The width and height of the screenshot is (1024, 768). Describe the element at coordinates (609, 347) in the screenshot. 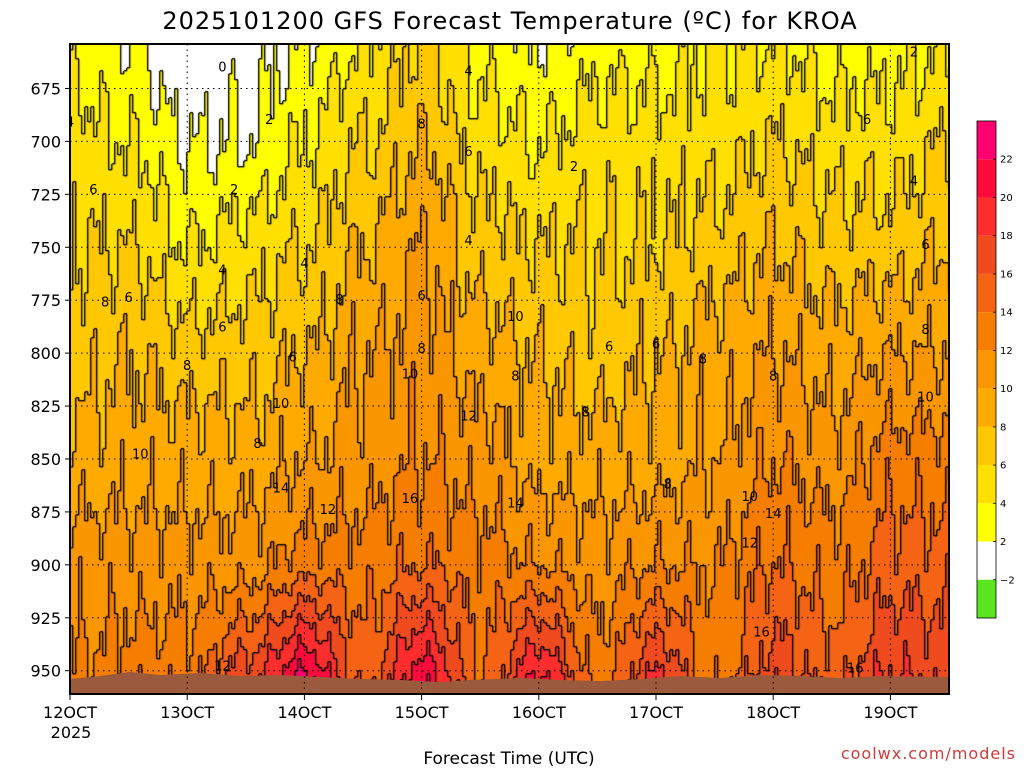

I see `contour-label-17: 6` at that location.